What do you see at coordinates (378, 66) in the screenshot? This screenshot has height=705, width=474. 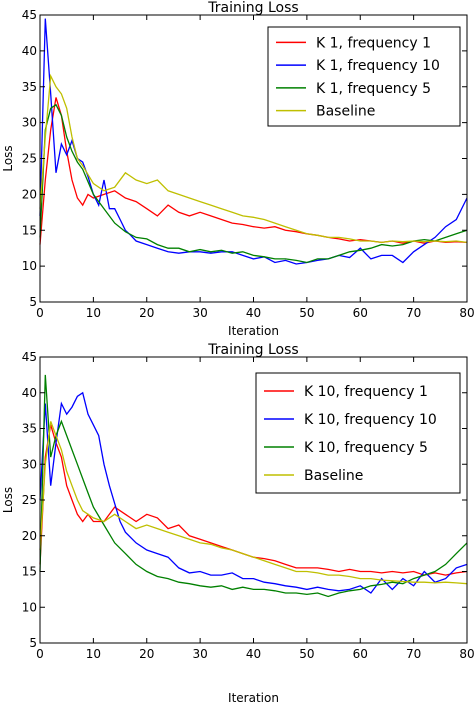 I see `legend-label: K 1, frequency 10` at bounding box center [378, 66].